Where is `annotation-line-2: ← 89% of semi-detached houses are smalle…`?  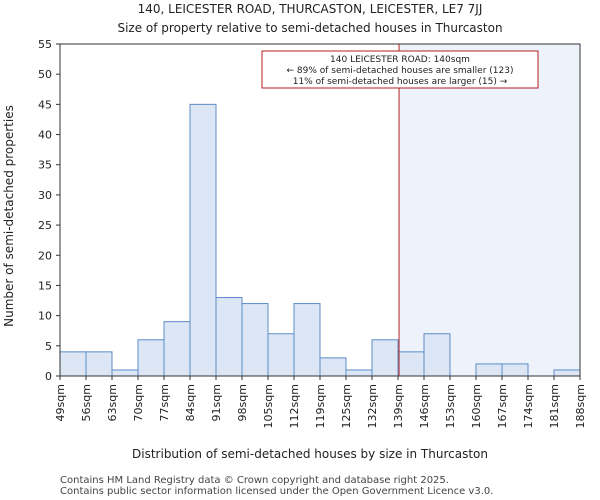 annotation-line-2: ← 89% of semi-detached houses are smalle… is located at coordinates (400, 71).